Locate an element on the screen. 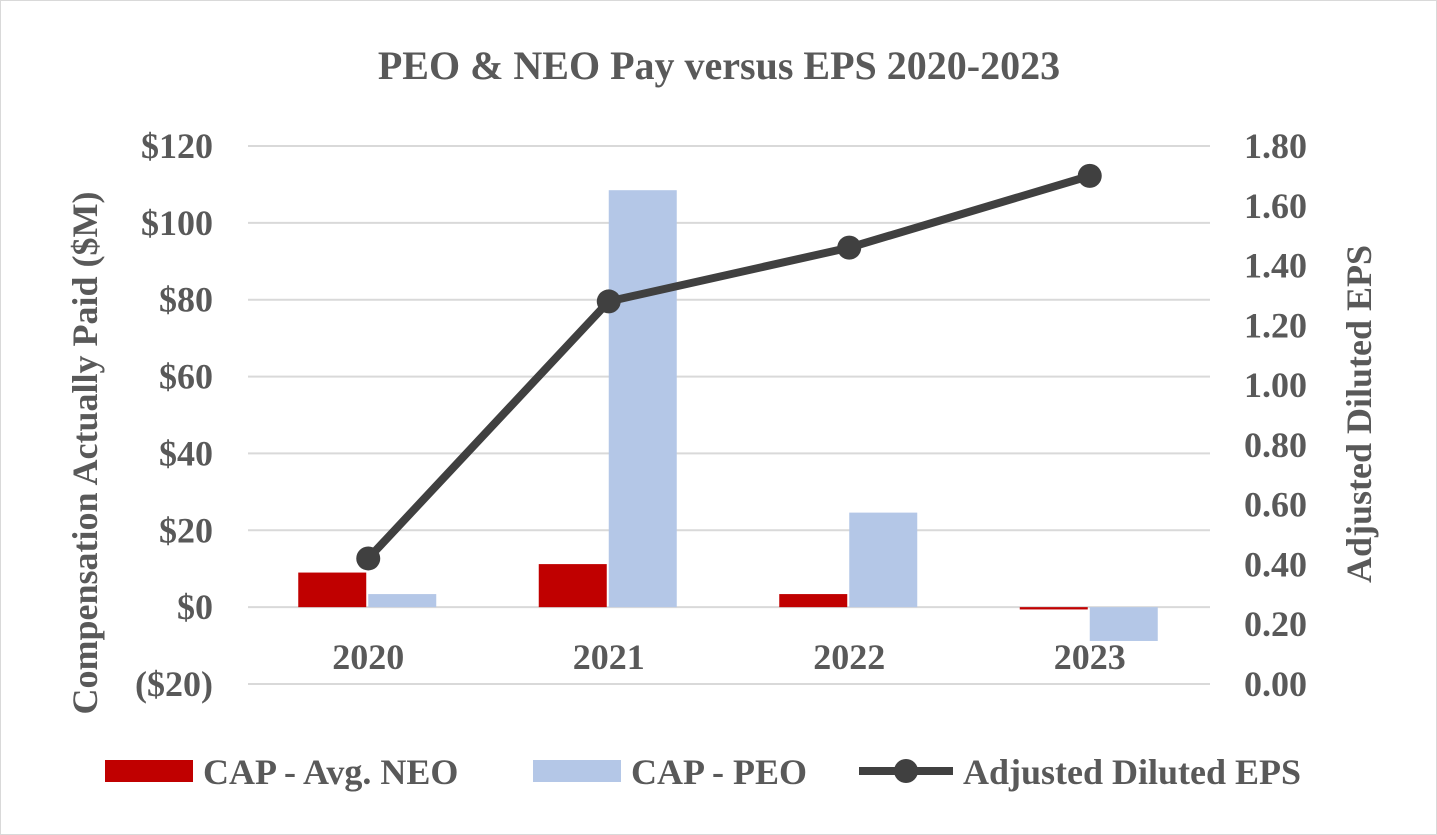 The image size is (1437, 835). bar-series-0-2022 is located at coordinates (813, 601).